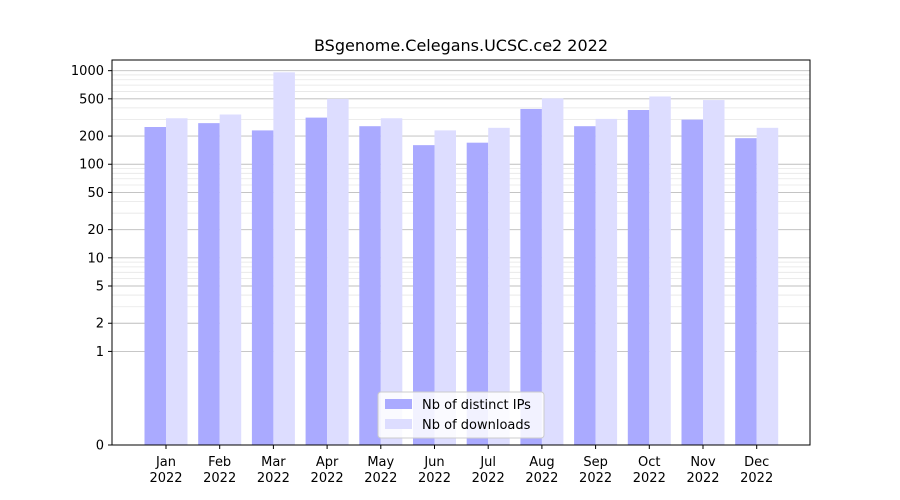  Describe the element at coordinates (476, 425) in the screenshot. I see `legend-label: Nb of downloads` at that location.